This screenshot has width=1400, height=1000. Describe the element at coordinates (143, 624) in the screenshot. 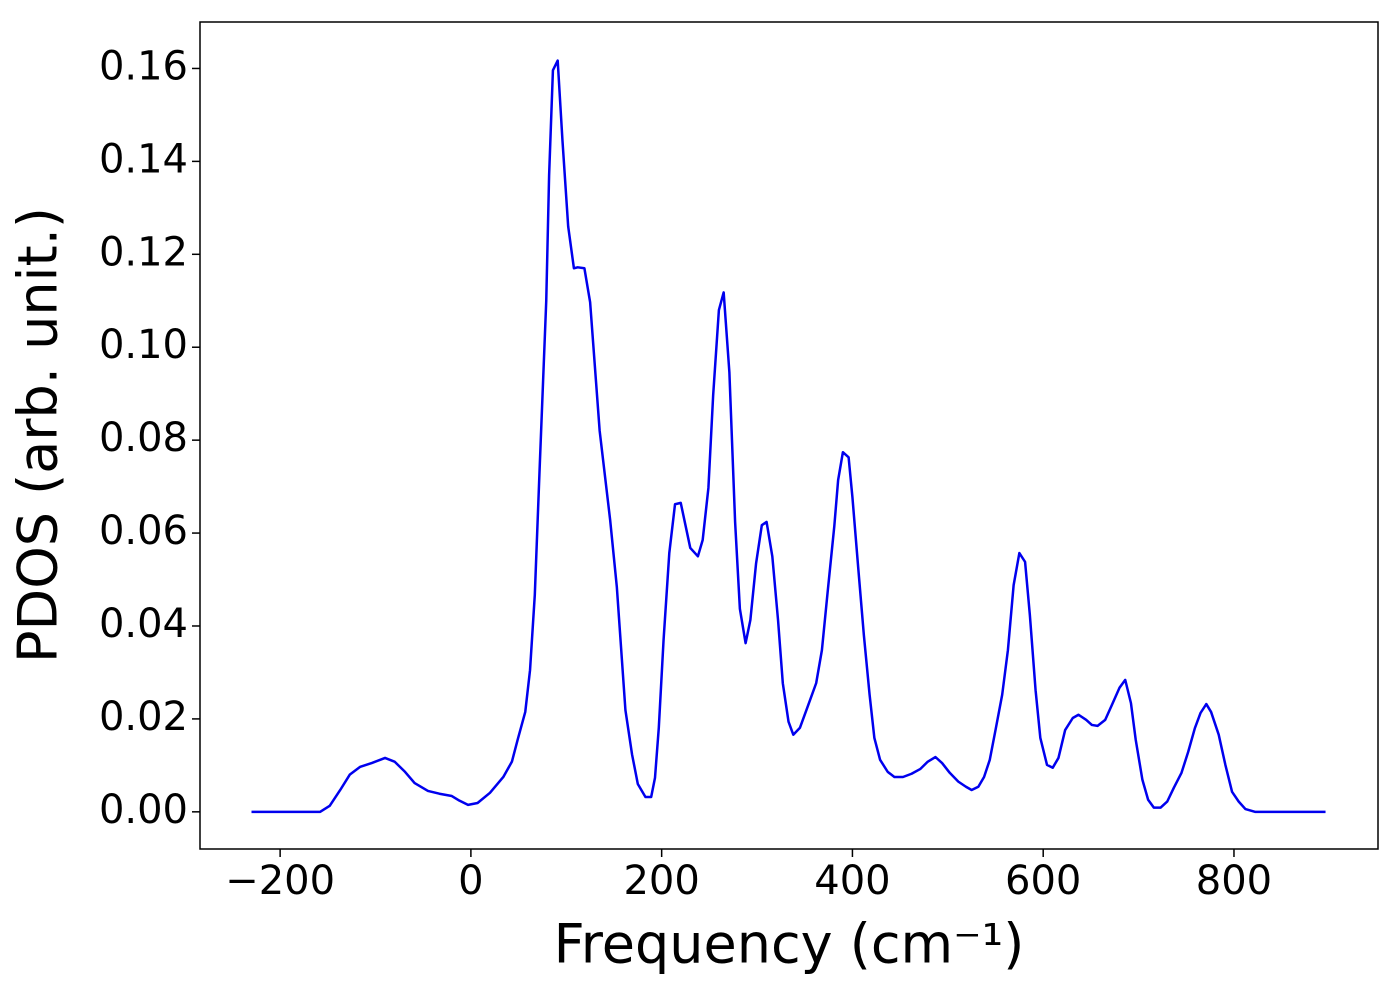

I see `y-tick-label: 0.04` at that location.